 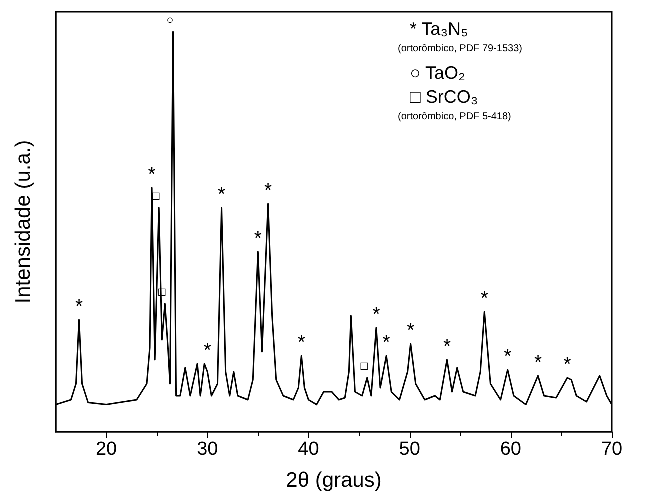 What do you see at coordinates (207, 449) in the screenshot?
I see `x-tick-label: 30` at bounding box center [207, 449].